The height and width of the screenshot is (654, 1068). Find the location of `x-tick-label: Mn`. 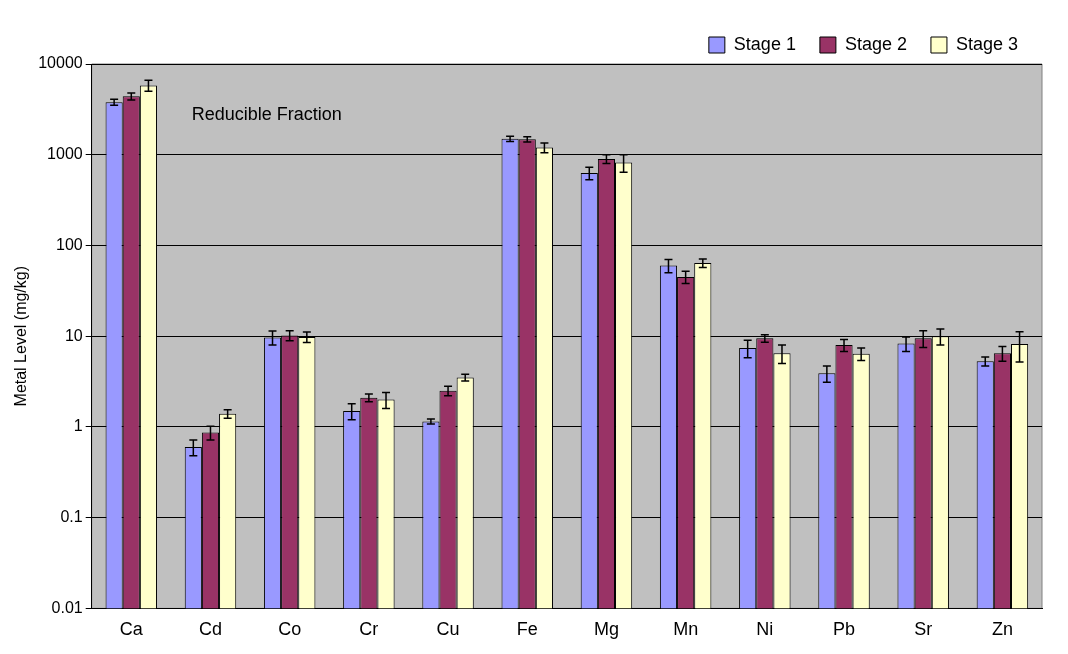

x-tick-label: Mn is located at coordinates (686, 629).